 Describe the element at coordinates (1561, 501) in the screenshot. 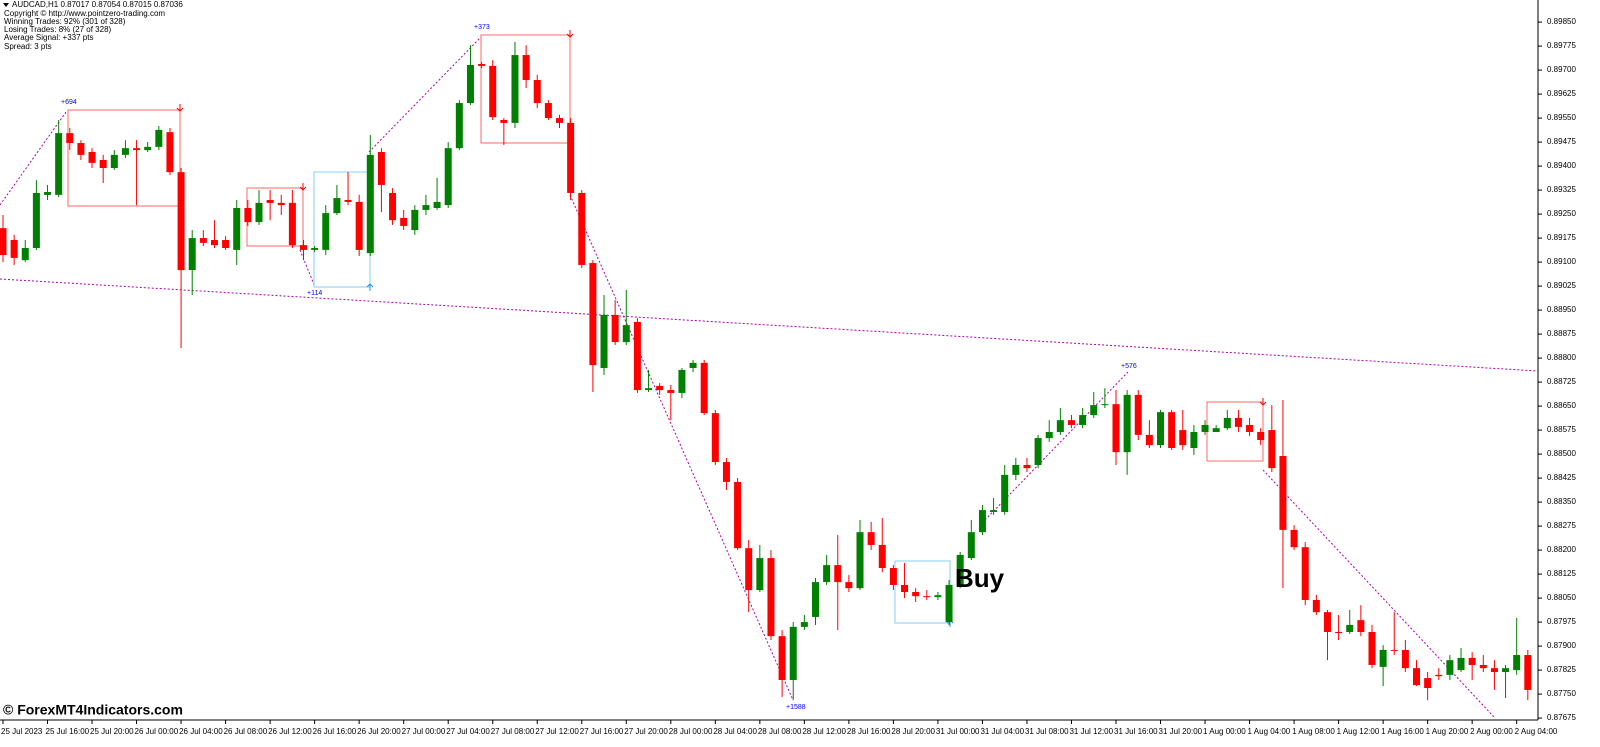

I see `y-tick-label: 0.88350` at that location.